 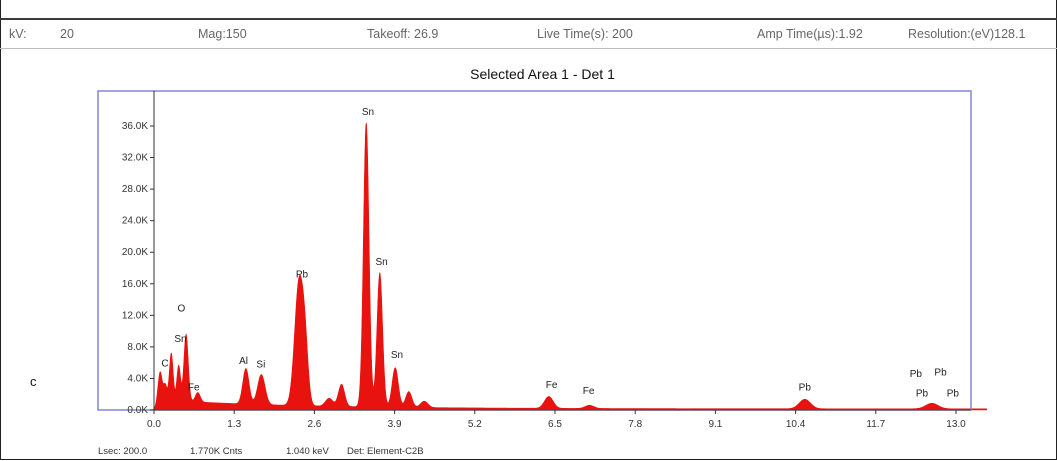 I want to click on peak-label: C, so click(x=164, y=364).